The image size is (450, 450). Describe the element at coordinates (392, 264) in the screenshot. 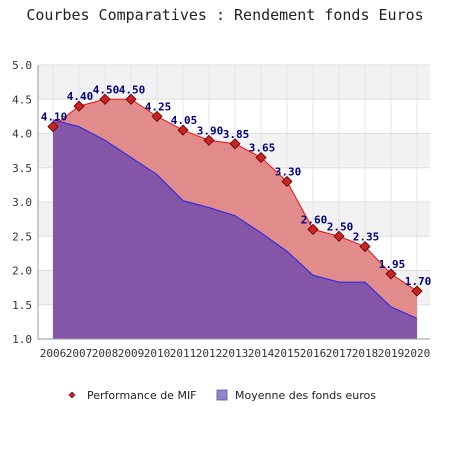

I see `data-label: 1.95` at that location.